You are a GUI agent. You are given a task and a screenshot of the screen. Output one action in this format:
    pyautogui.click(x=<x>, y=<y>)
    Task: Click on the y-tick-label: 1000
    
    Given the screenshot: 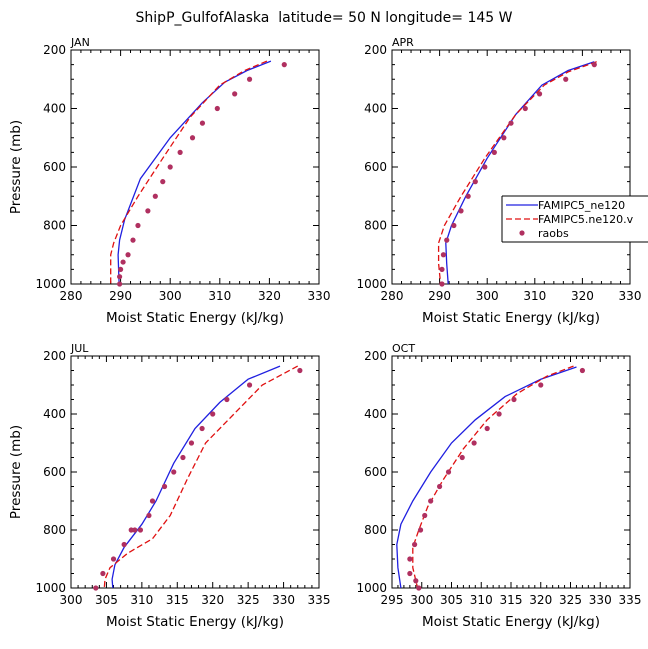 What is the action you would take?
    pyautogui.click(x=371, y=588)
    